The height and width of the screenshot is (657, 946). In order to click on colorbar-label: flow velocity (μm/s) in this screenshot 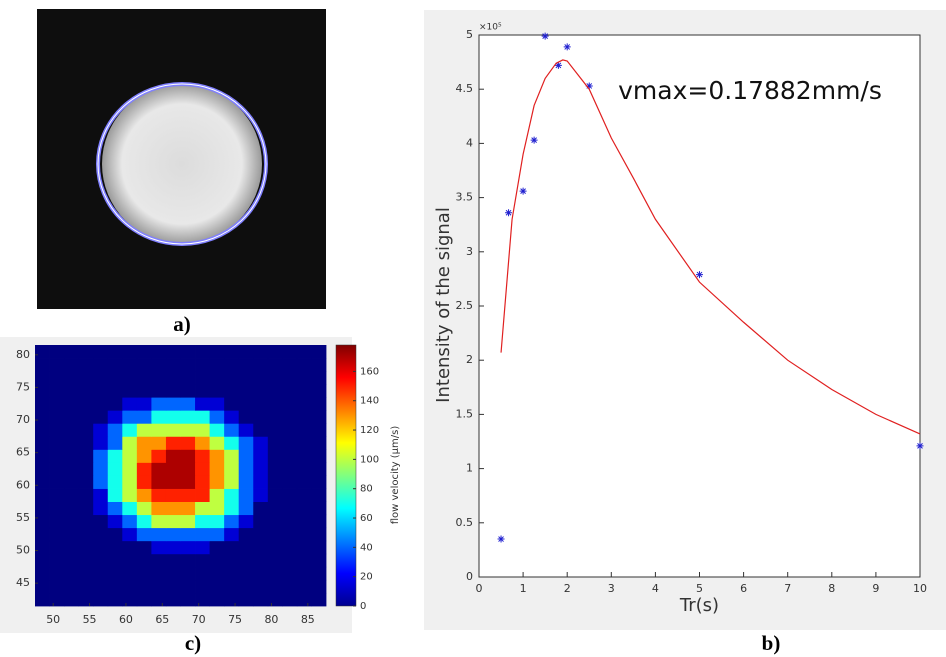, I will do `click(395, 475)`.